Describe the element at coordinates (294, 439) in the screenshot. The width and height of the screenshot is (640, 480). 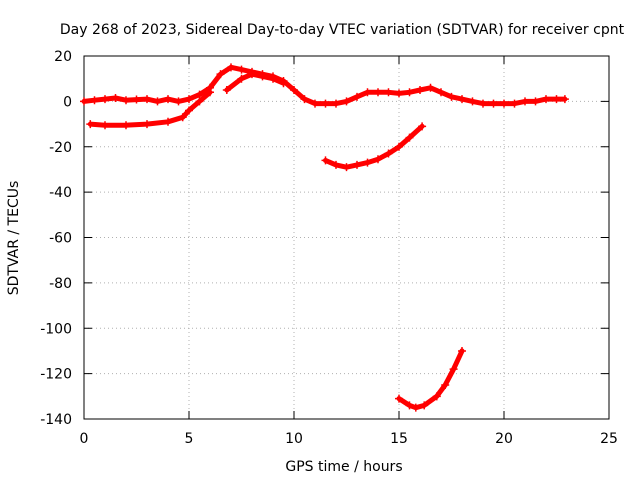
I see `x-tick-label: 10` at that location.